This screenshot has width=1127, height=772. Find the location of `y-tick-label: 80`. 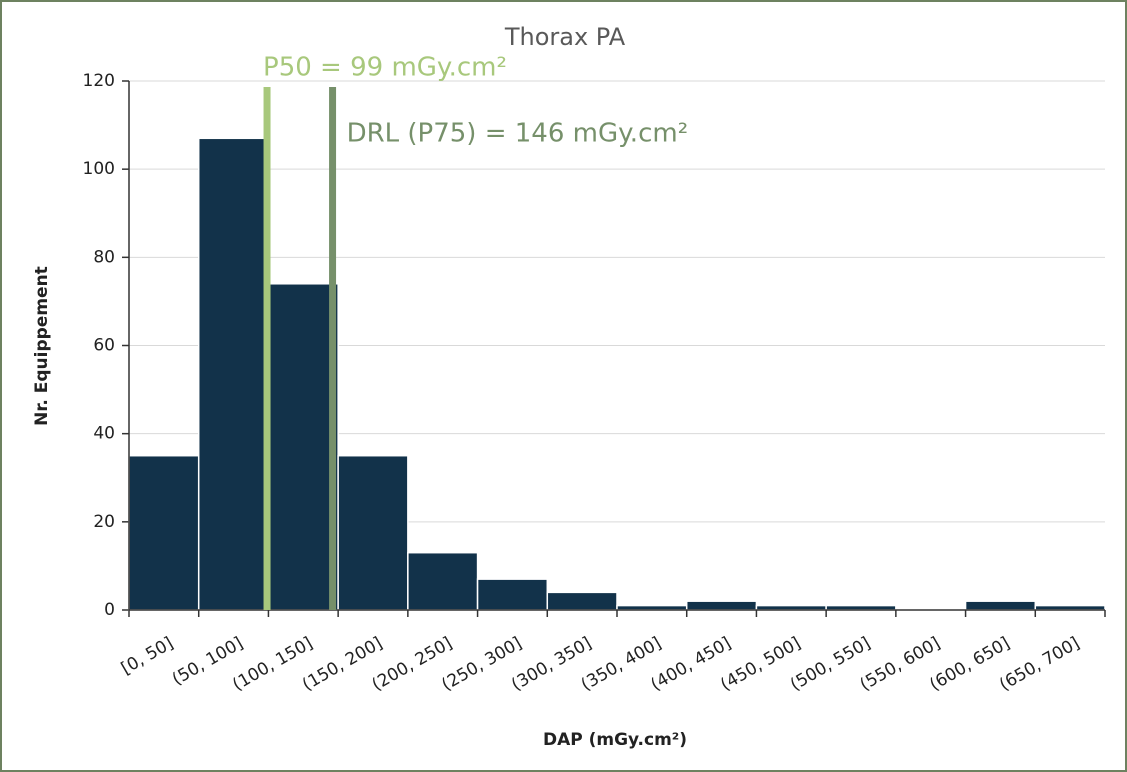

y-tick-label: 80 is located at coordinates (104, 257).